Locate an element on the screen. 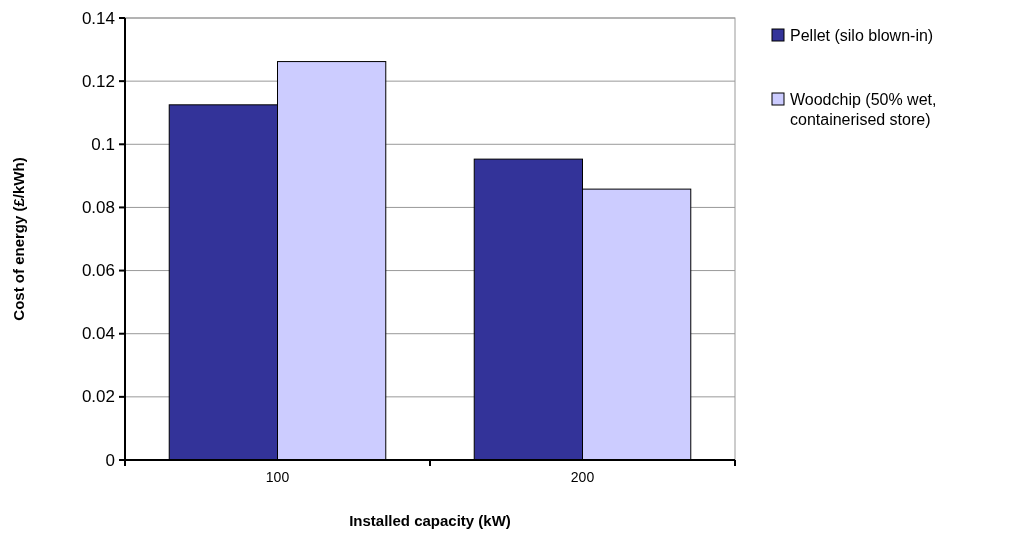 The image size is (1019, 539). y-tick-label: 0.1 is located at coordinates (103, 144).